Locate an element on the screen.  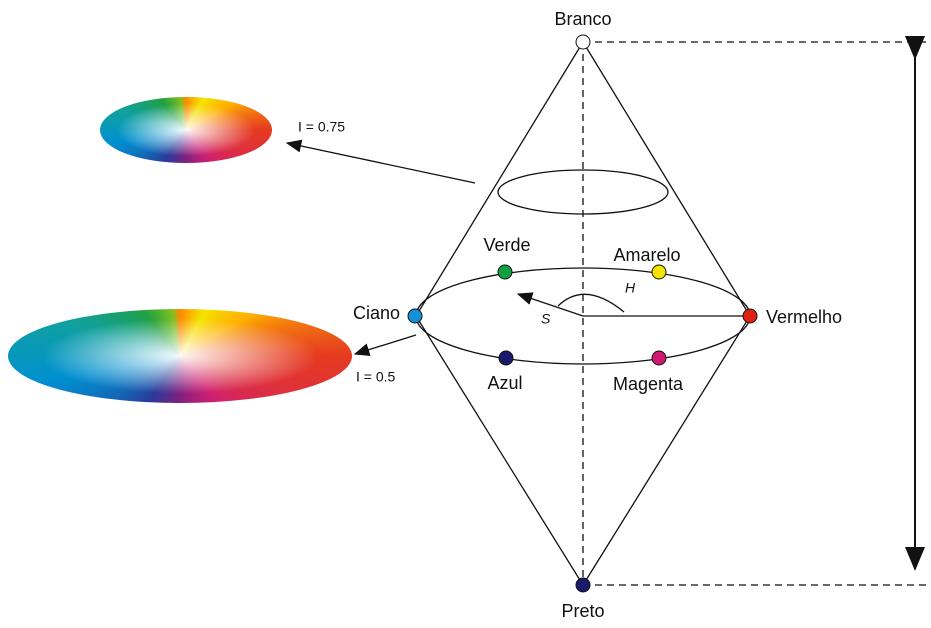
white-point is located at coordinates (583, 42).